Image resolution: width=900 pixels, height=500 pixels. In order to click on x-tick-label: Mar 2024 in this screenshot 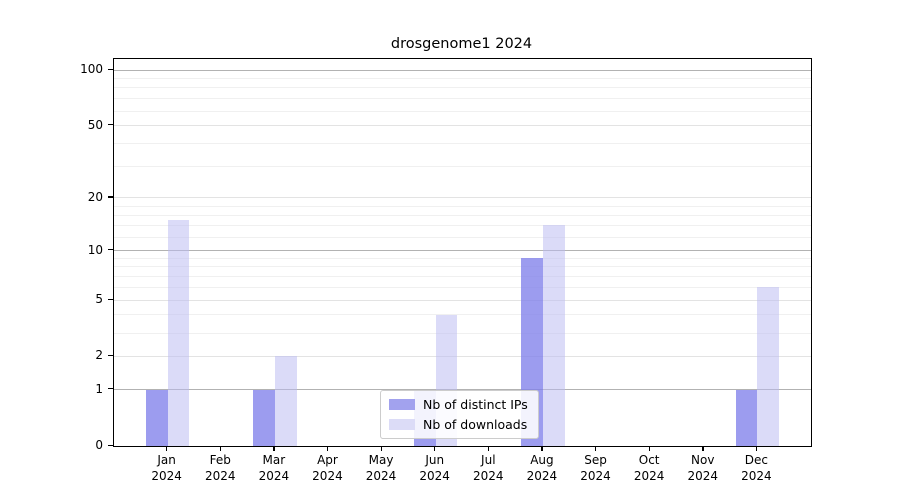, I will do `click(274, 468)`.